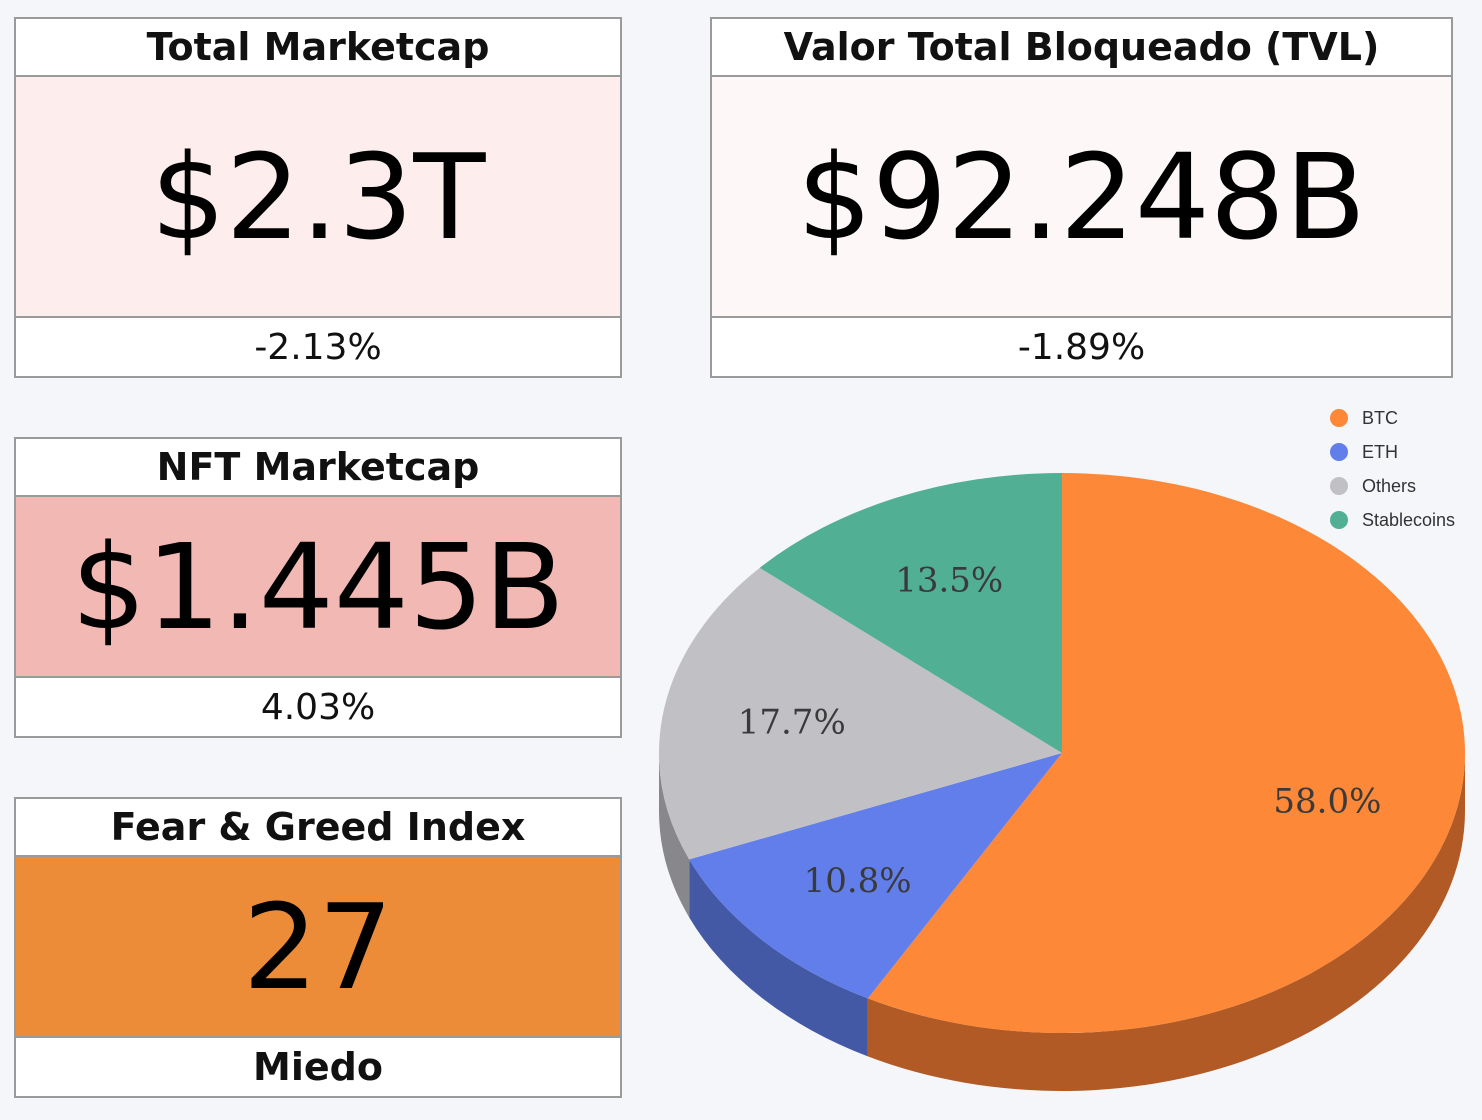  I want to click on total-marketcap-card: Total Marketcap $2.3T -2.13%, so click(318, 197).